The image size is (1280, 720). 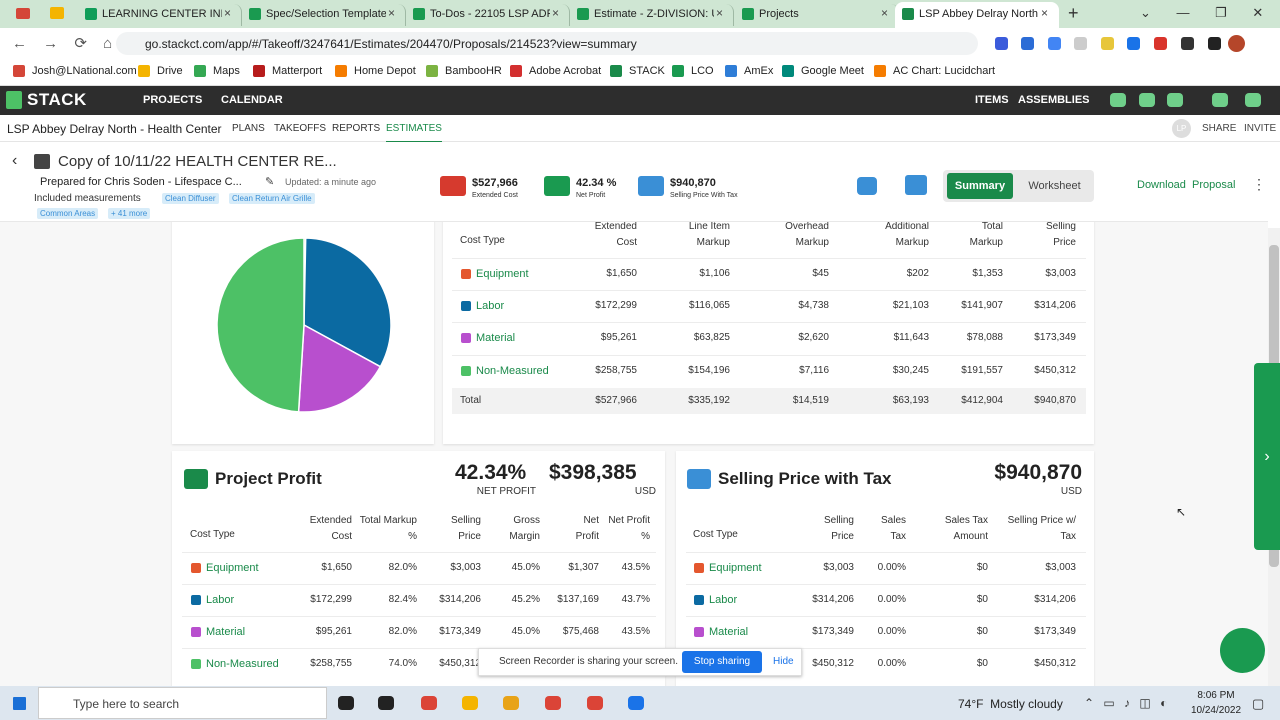 I want to click on bookmark: Home Depot, so click(x=385, y=71).